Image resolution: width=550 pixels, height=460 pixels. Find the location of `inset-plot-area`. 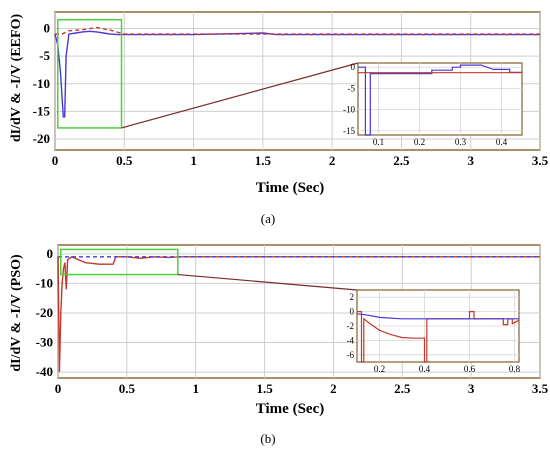

inset-plot-area is located at coordinates (440, 99).